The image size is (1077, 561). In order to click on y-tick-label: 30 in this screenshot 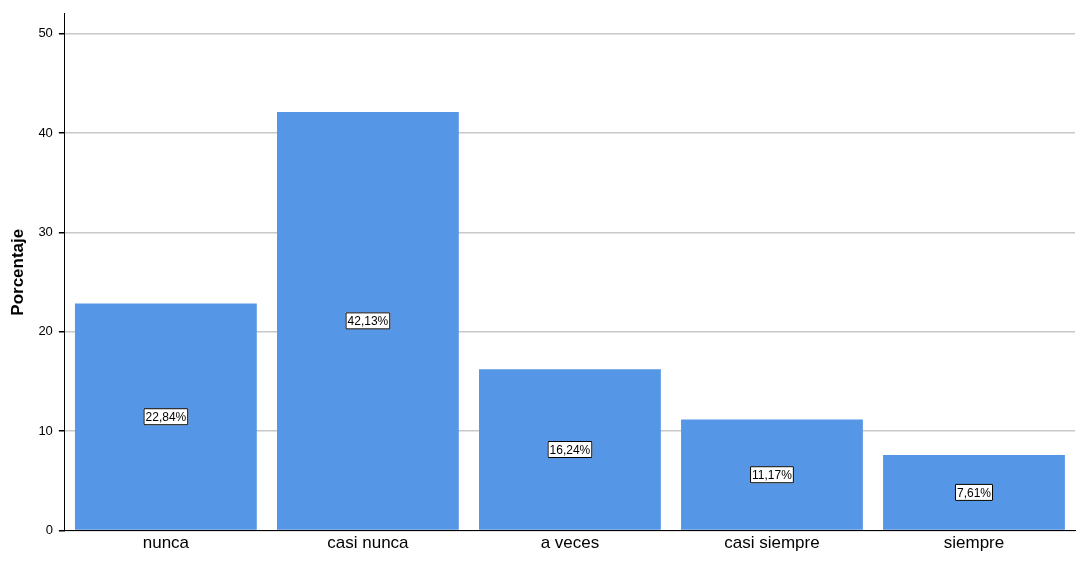, I will do `click(45, 232)`.